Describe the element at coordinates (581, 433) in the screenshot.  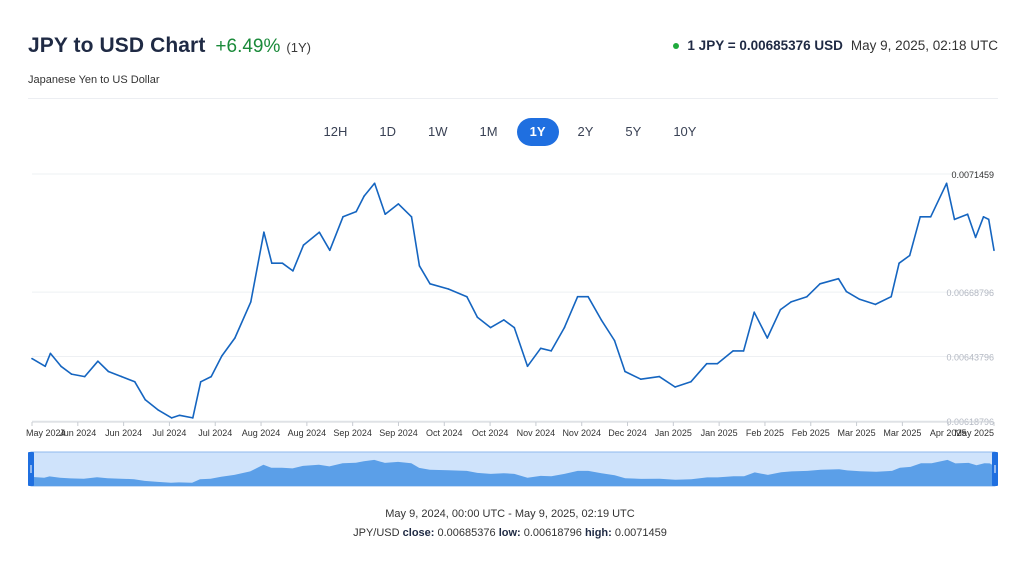
I see `x-tick-label: Nov 2024` at that location.